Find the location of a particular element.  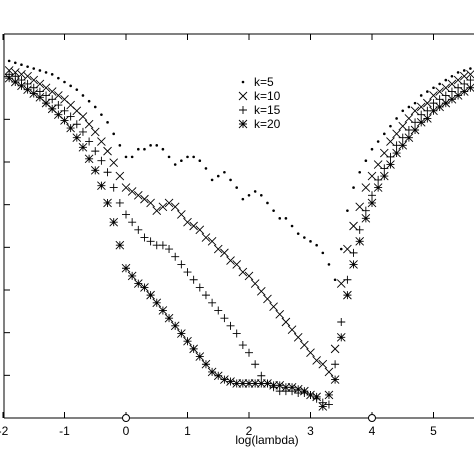

x-tick-label: 4 is located at coordinates (372, 431).